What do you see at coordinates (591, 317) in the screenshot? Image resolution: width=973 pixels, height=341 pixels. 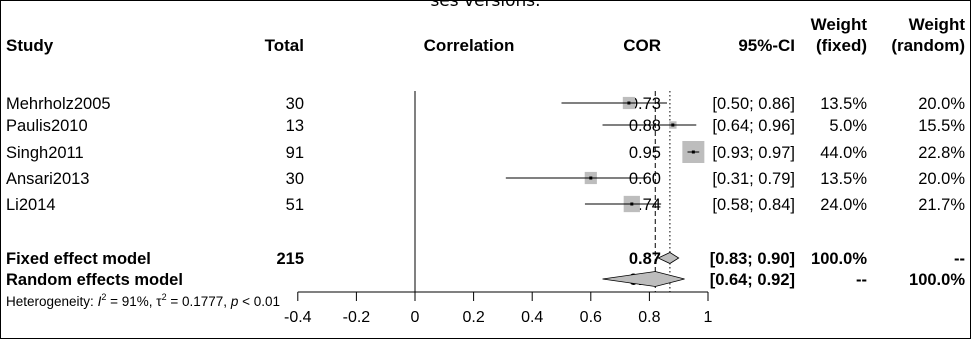 I see `x-tick-label: 0.6` at bounding box center [591, 317].